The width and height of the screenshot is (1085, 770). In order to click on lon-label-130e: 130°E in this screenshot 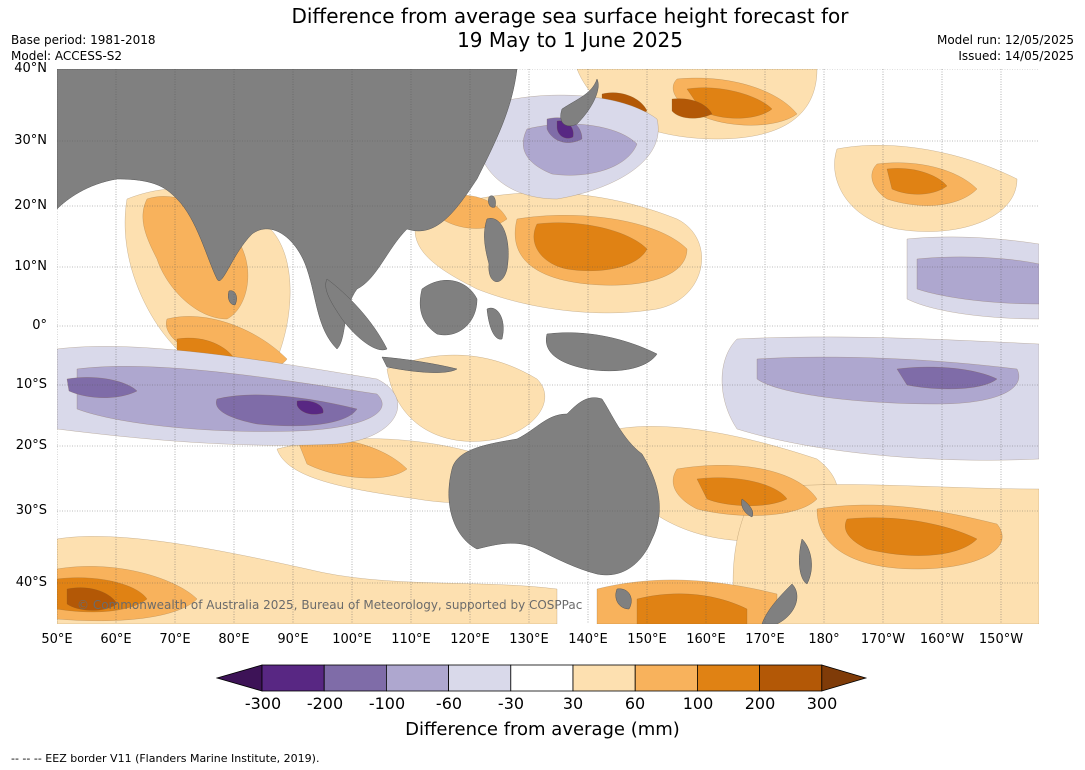, I will do `click(529, 639)`.